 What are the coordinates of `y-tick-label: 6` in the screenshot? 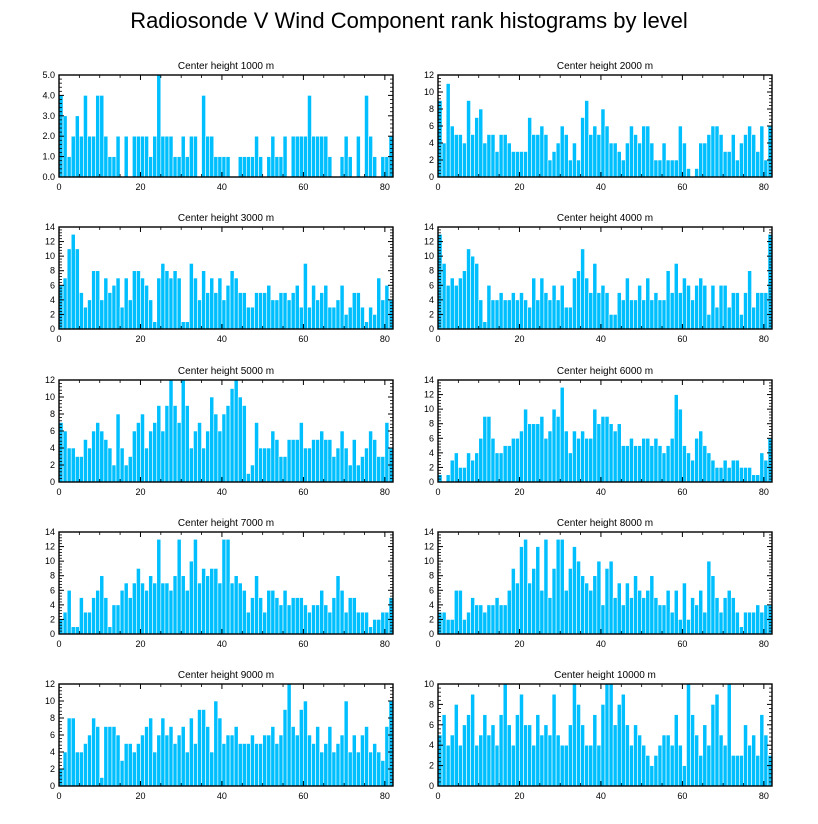 It's located at (431, 126).